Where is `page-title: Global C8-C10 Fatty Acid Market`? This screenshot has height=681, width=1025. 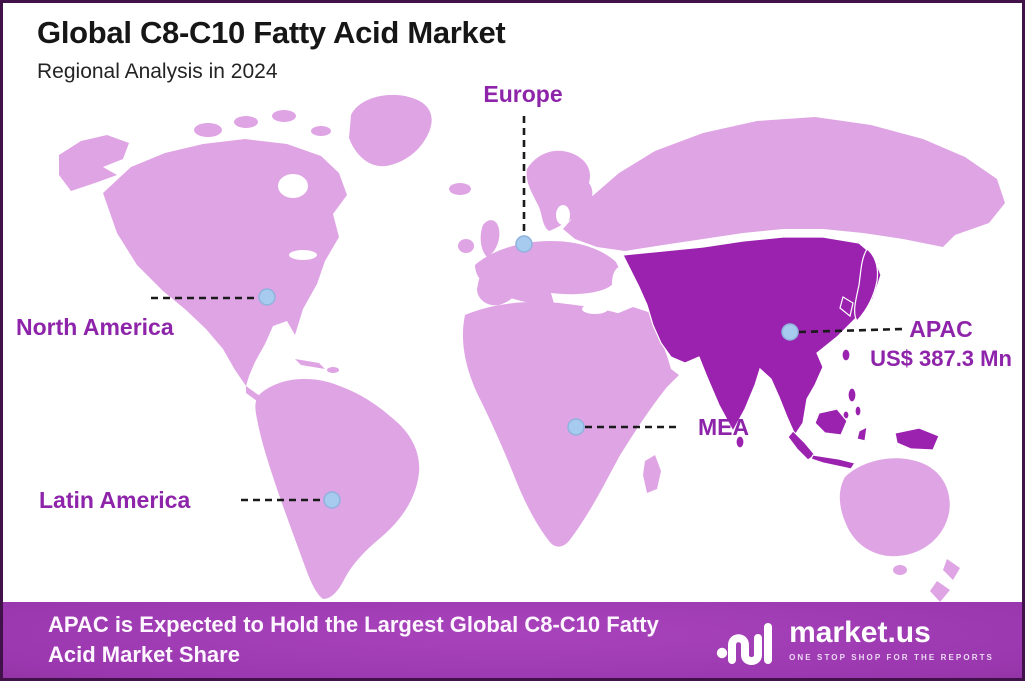 page-title: Global C8-C10 Fatty Acid Market is located at coordinates (271, 32).